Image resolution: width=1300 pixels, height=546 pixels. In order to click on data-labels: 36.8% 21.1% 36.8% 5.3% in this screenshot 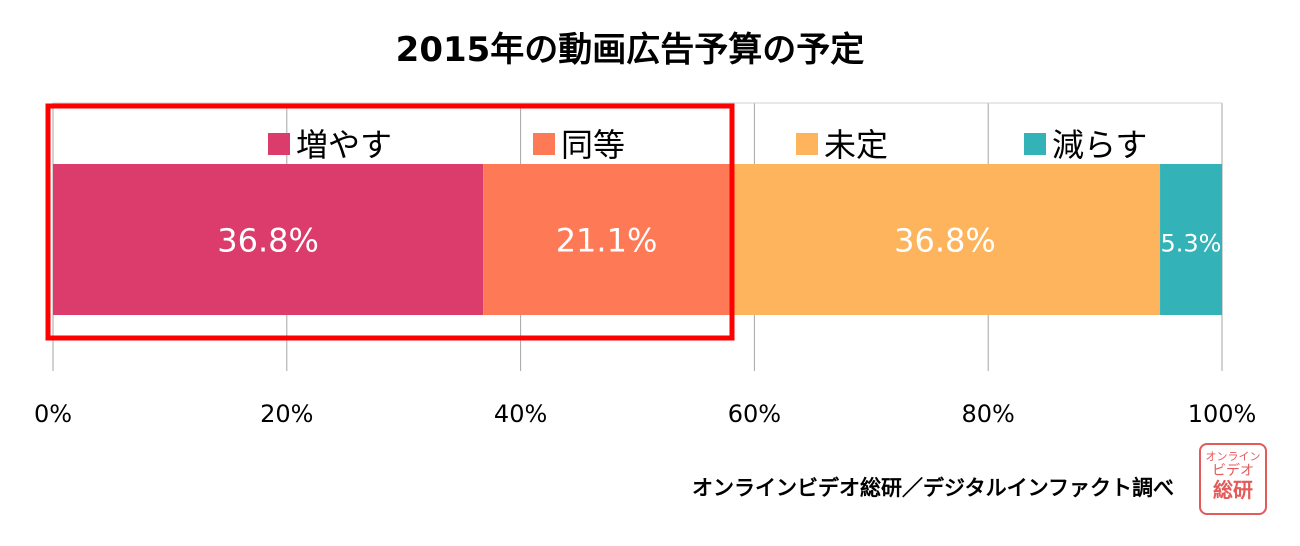, I will do `click(719, 241)`.